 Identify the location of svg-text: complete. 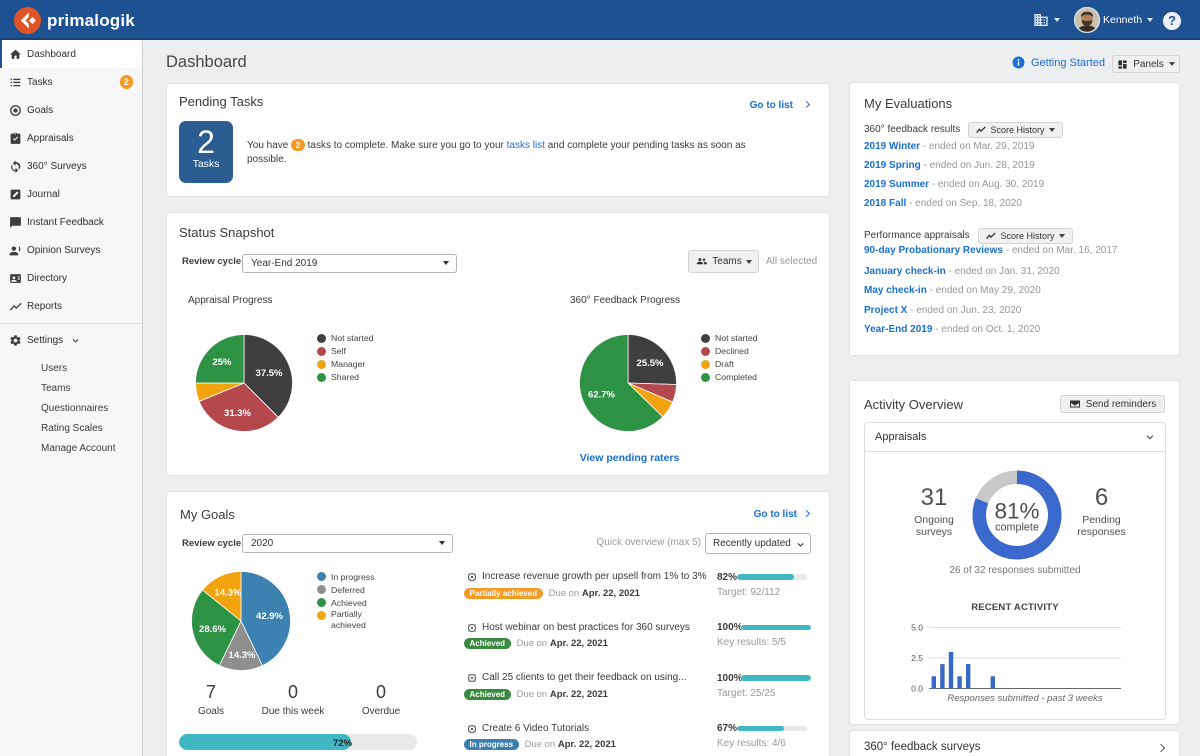
(1017, 528).